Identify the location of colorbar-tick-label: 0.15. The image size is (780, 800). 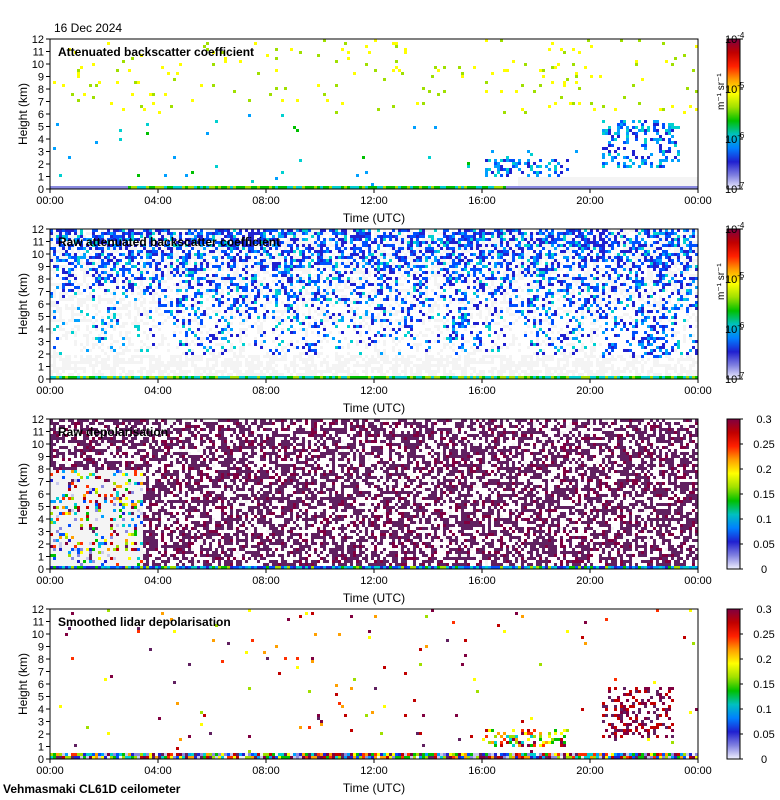
(763, 685).